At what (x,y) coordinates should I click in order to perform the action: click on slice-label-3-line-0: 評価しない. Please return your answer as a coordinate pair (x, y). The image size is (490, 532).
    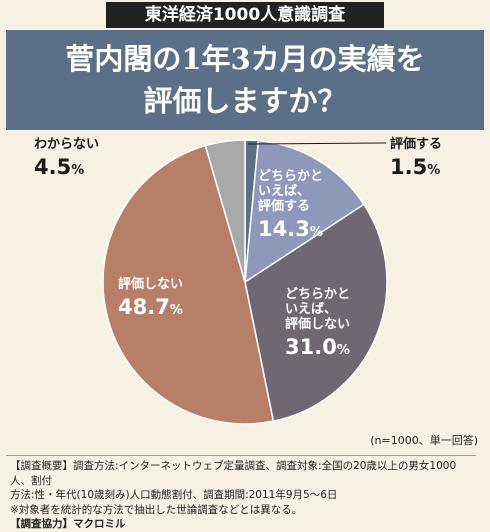
    Looking at the image, I should click on (150, 284).